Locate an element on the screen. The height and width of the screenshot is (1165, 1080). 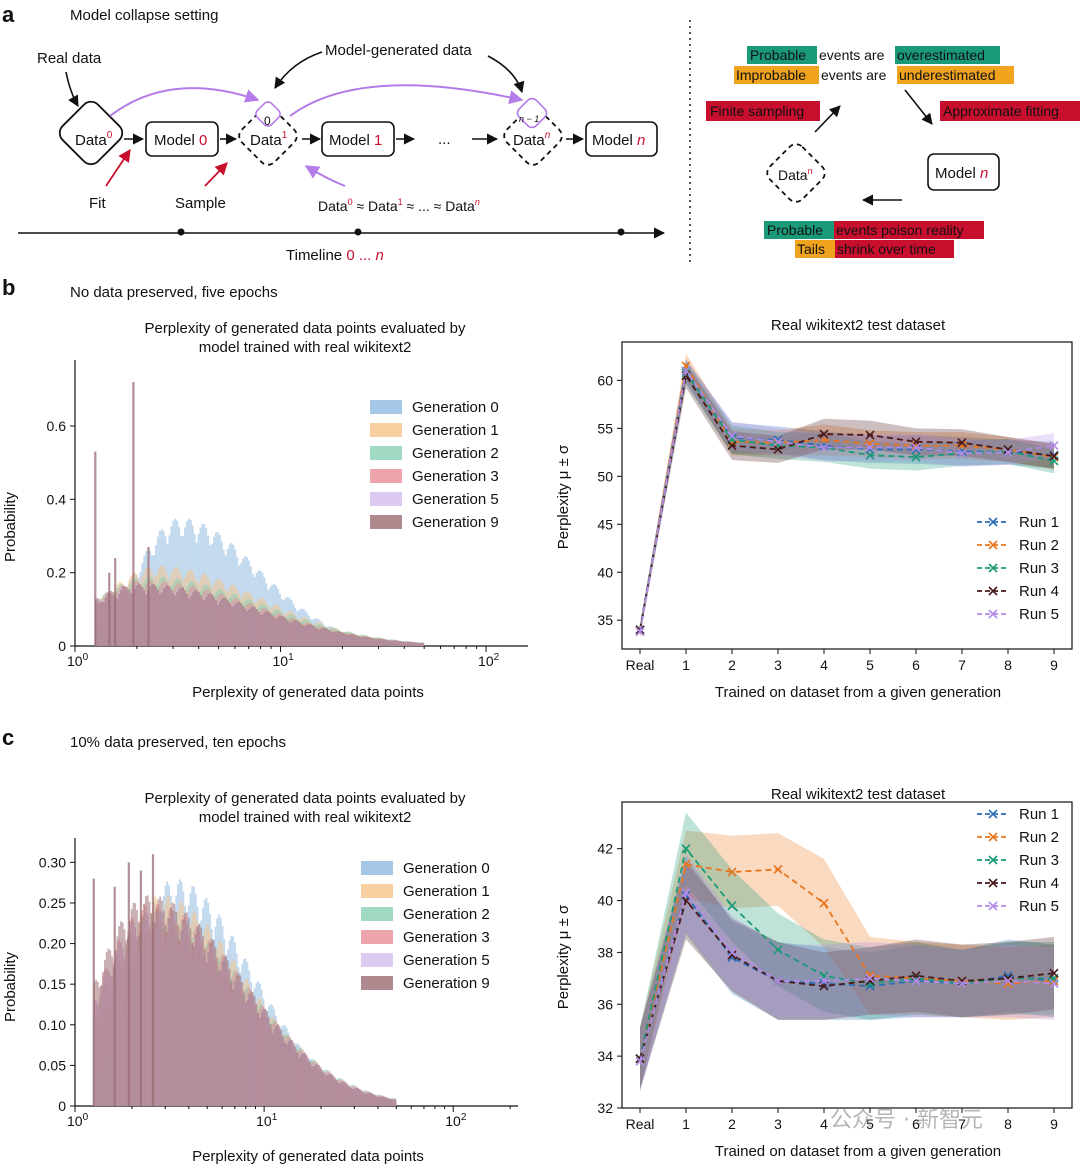
legend-label: Generation 5 is located at coordinates (446, 960).